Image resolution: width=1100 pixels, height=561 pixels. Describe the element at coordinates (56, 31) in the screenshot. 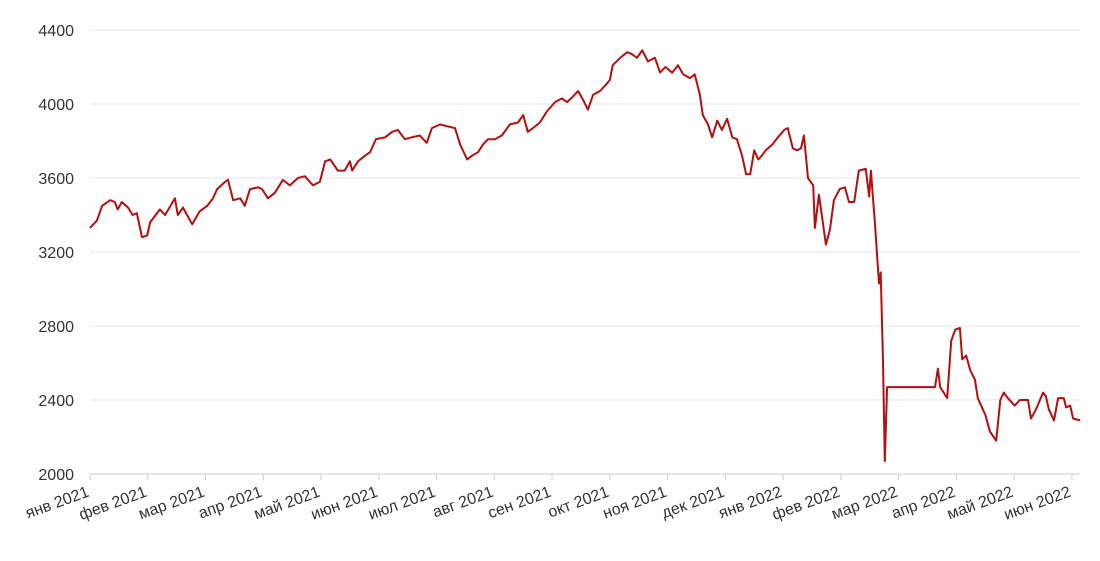

I see `y-tick-label: 4400` at that location.